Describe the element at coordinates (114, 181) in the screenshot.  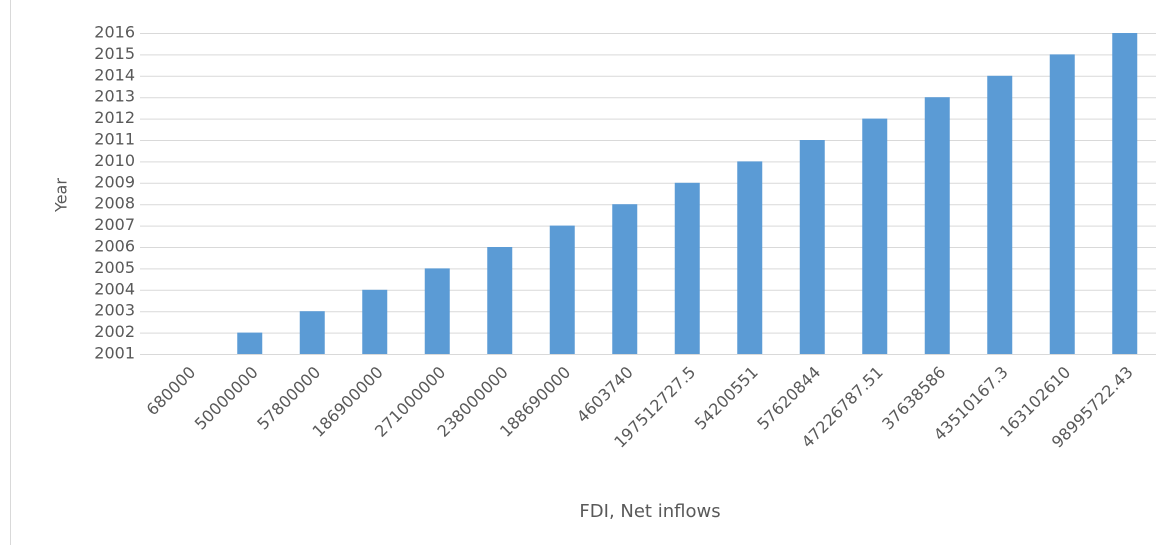
I see `y-tick-label: 2009` at that location.